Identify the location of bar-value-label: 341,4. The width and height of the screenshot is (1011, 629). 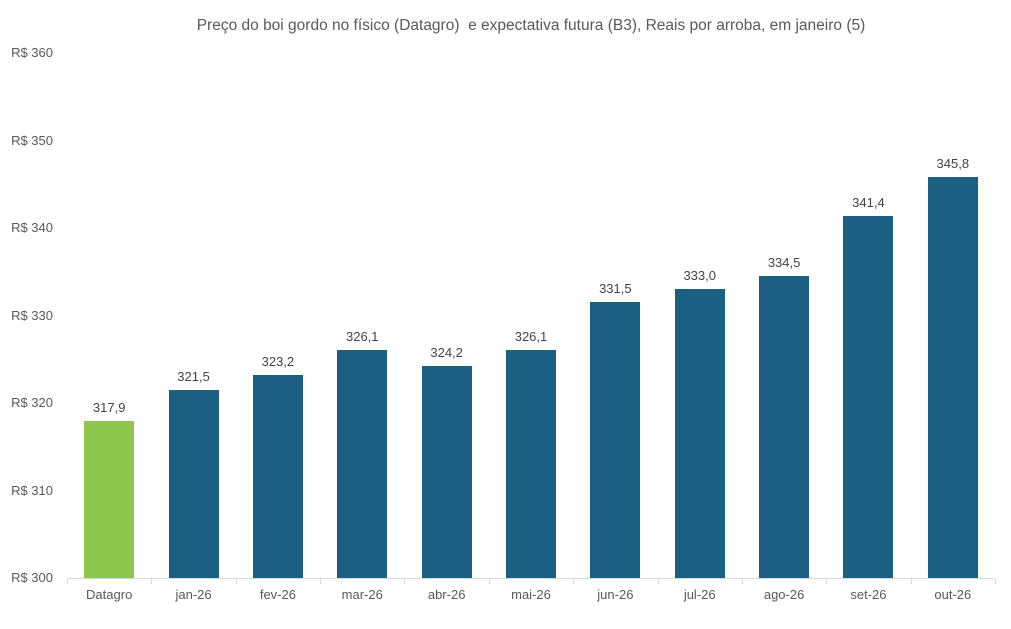
(868, 202).